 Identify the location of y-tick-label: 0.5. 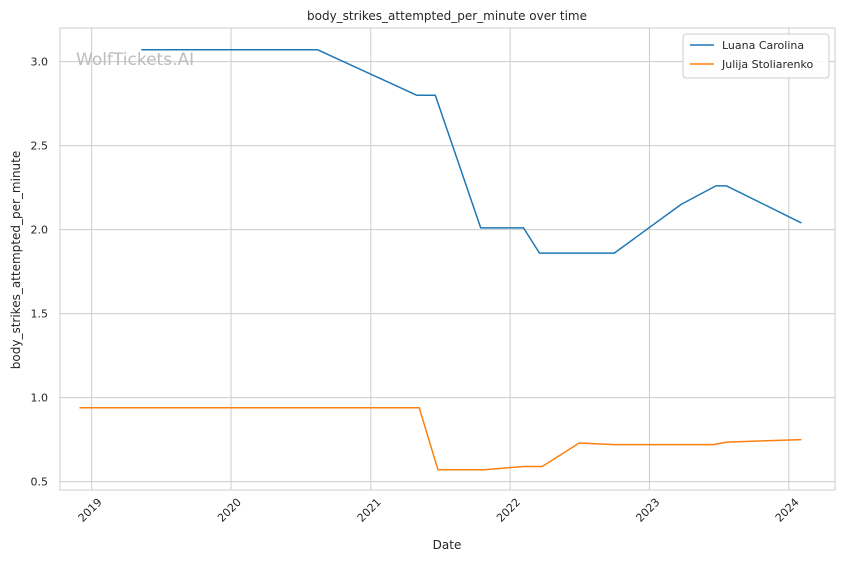
(40, 482).